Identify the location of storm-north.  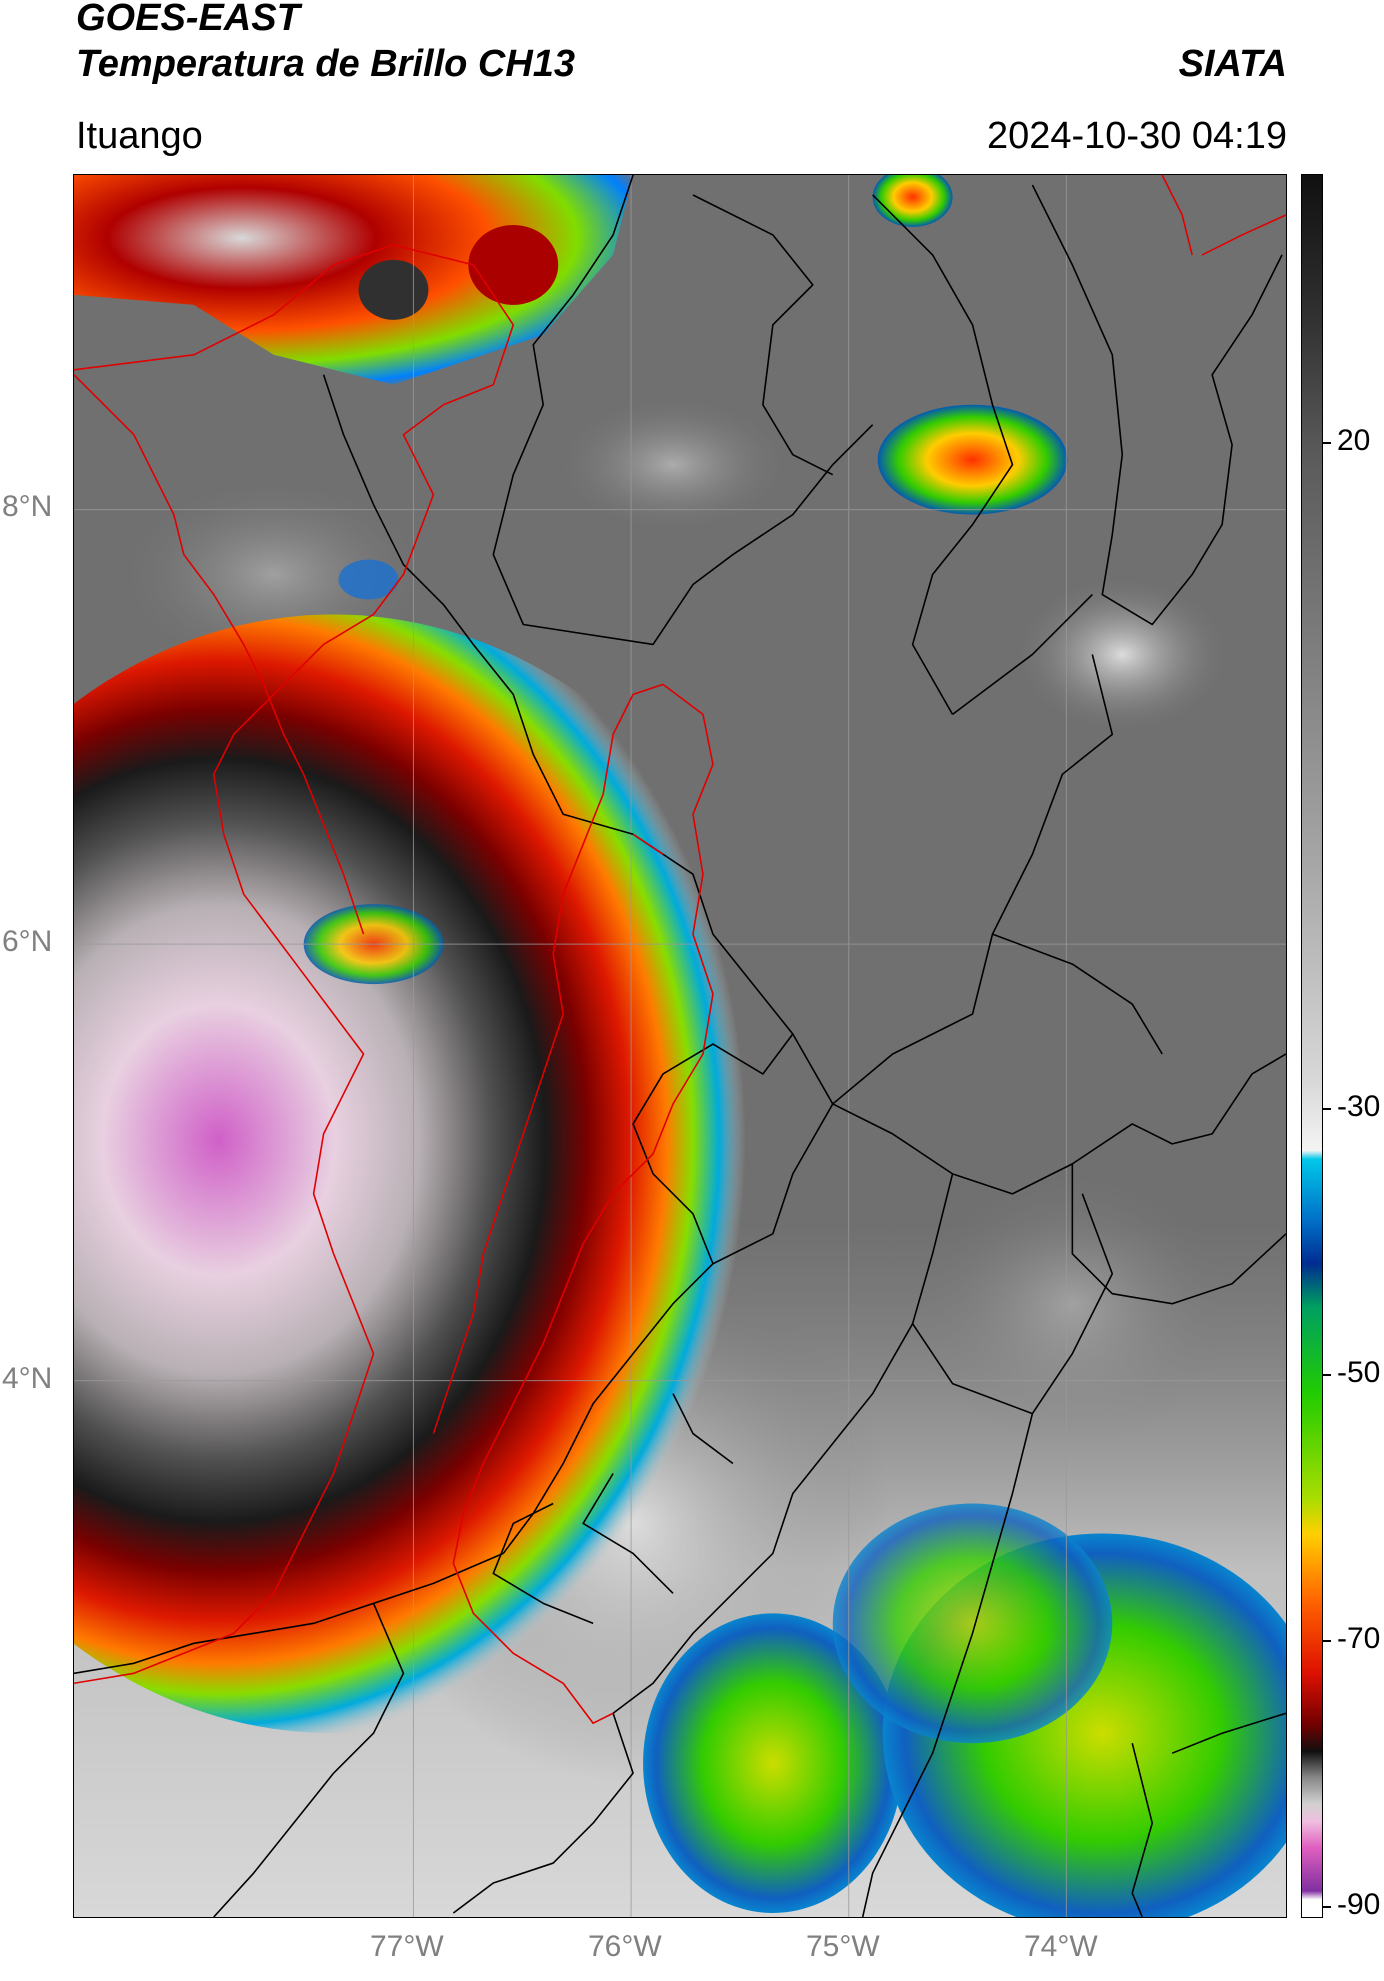
(354, 280).